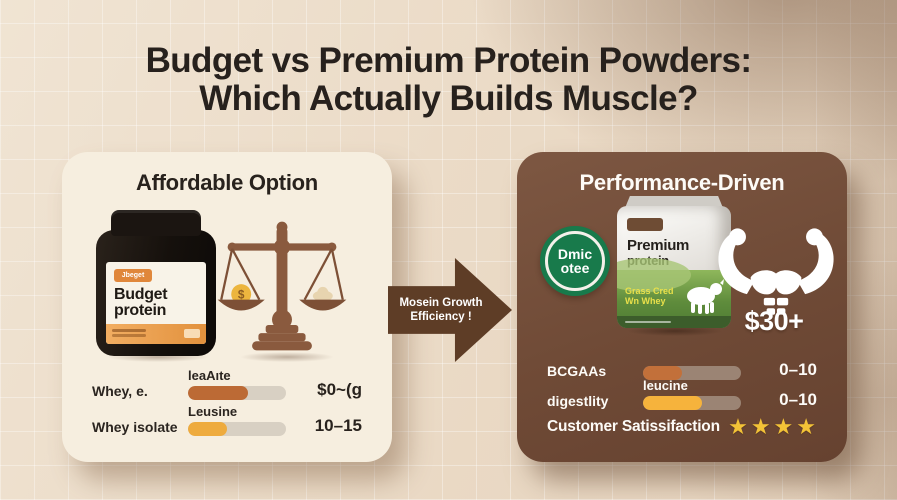 The width and height of the screenshot is (897, 500). What do you see at coordinates (287, 357) in the screenshot?
I see `scale-shadow` at bounding box center [287, 357].